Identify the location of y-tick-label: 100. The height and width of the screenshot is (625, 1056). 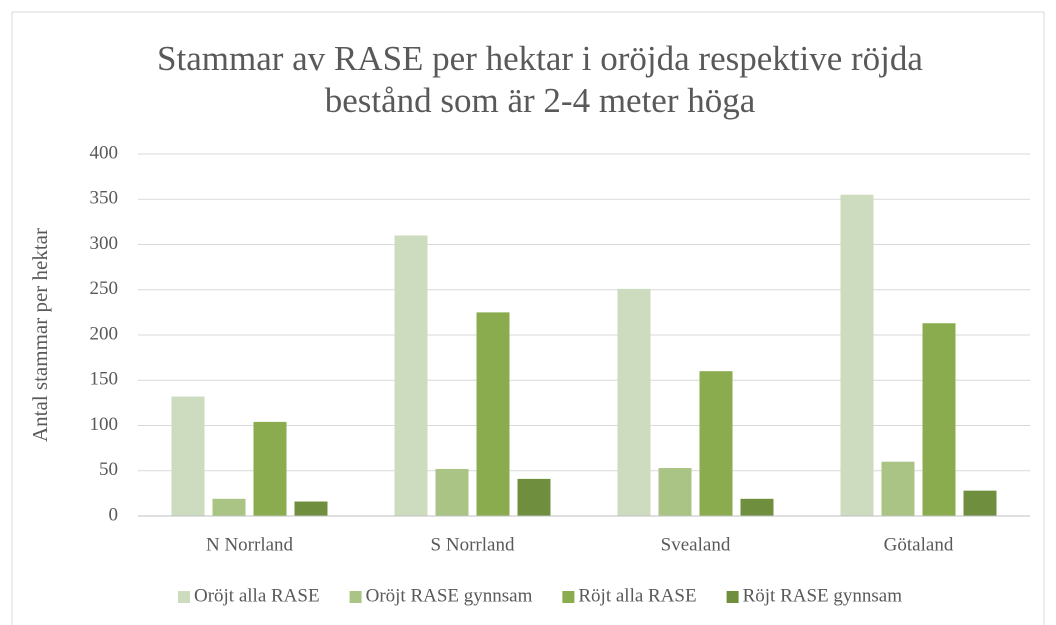
(104, 424).